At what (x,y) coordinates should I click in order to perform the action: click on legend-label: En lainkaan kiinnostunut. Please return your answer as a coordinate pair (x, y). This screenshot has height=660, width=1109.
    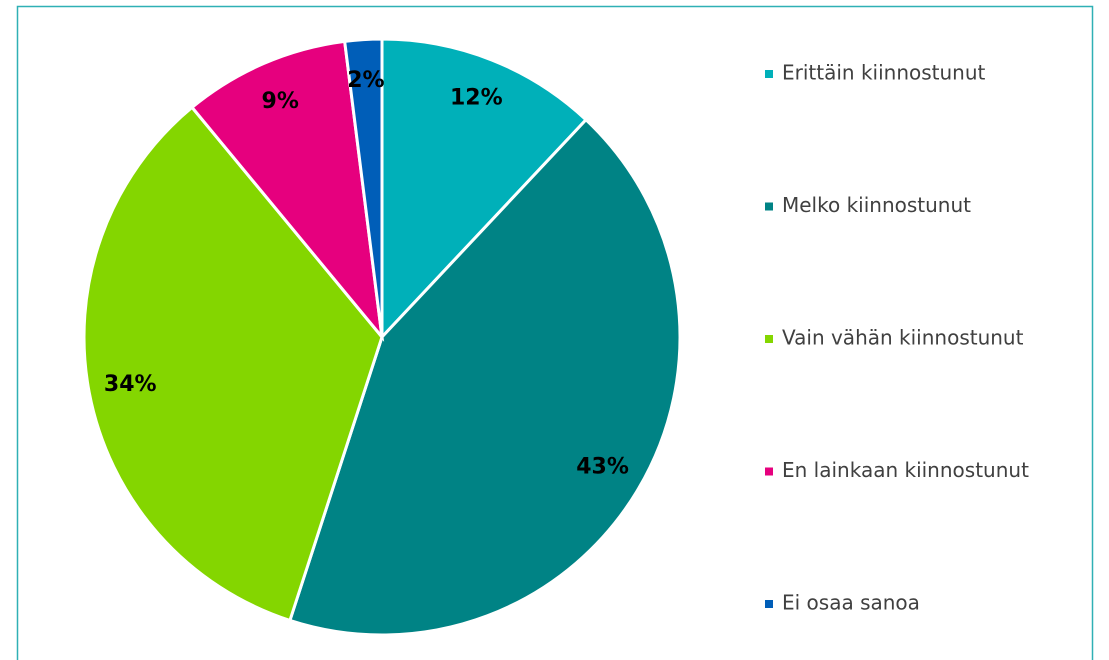
    Looking at the image, I should click on (905, 470).